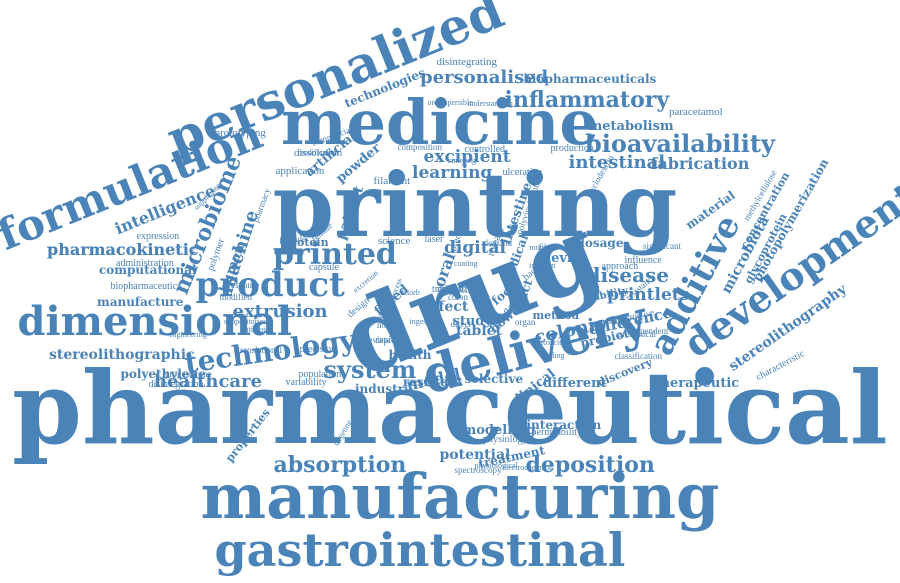 The height and width of the screenshot is (583, 900). What do you see at coordinates (525, 321) in the screenshot?
I see `word-organ: organ` at bounding box center [525, 321].